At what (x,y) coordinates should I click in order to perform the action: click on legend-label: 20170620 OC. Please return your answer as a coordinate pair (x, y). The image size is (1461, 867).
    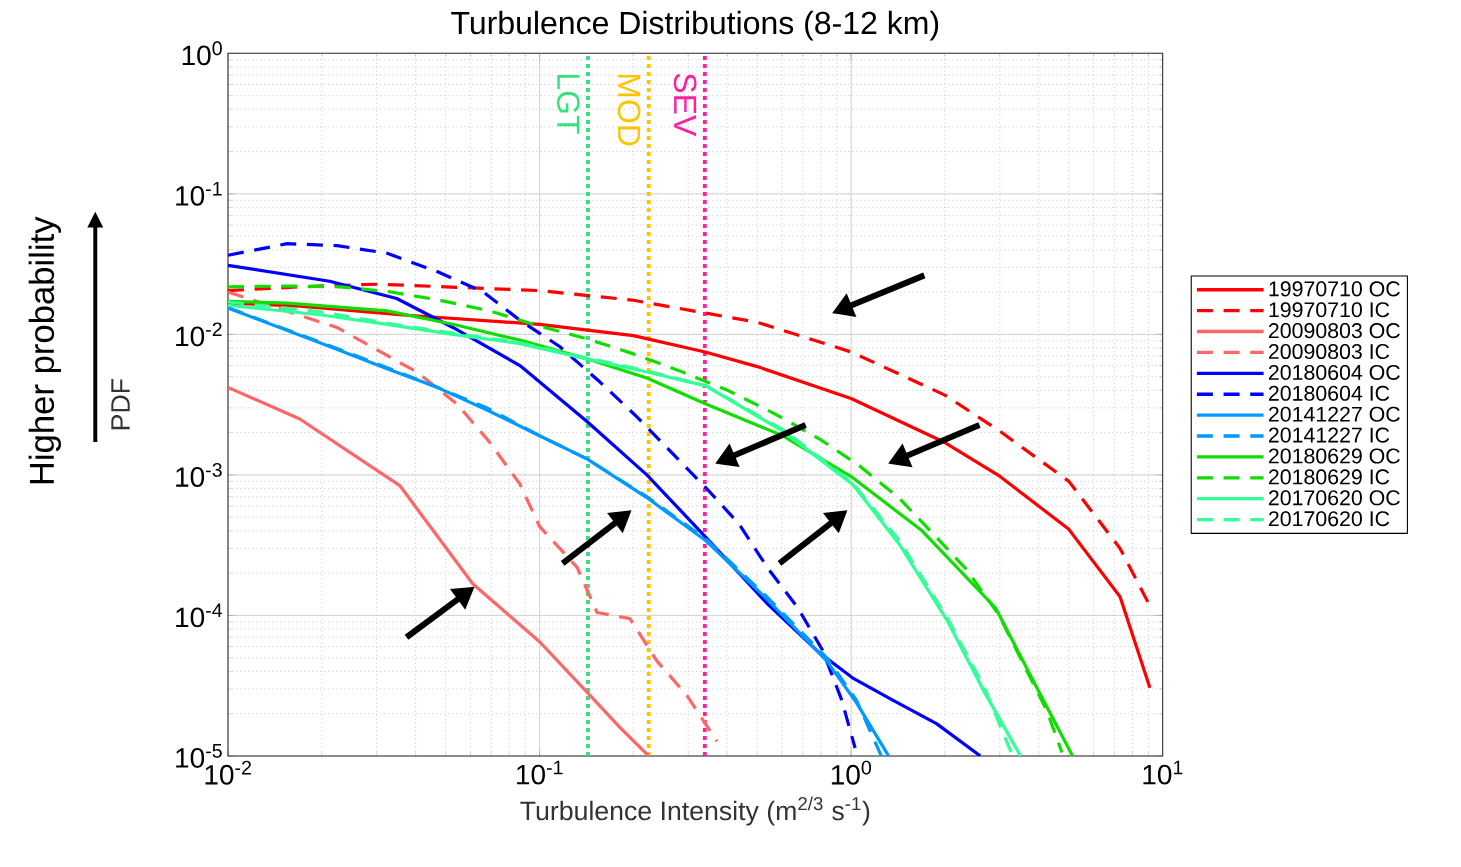
    Looking at the image, I should click on (1334, 498).